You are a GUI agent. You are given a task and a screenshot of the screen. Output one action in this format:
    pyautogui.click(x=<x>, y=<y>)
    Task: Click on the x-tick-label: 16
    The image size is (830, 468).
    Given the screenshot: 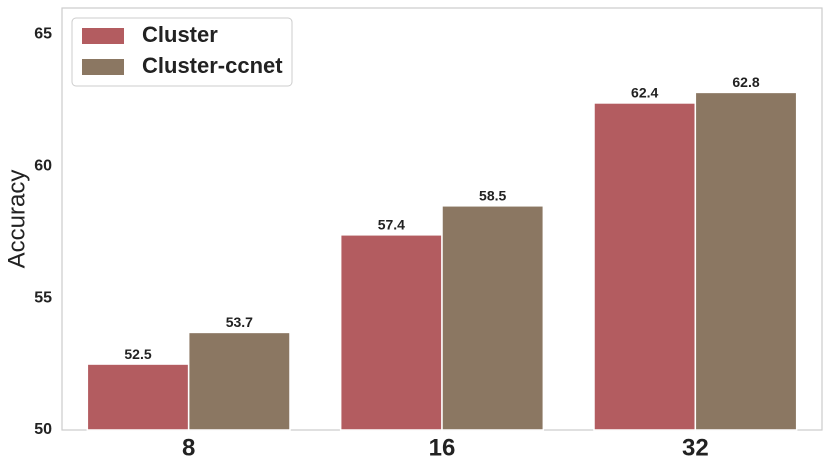 What is the action you would take?
    pyautogui.click(x=442, y=447)
    